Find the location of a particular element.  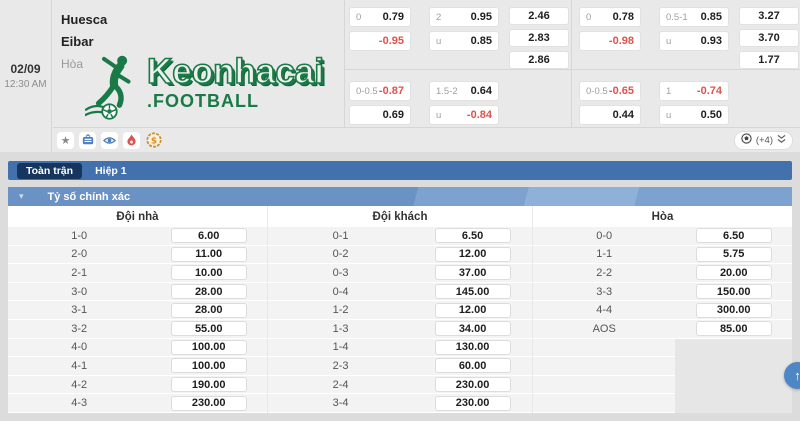

score-row: 2-3 60.00 is located at coordinates (400, 366).